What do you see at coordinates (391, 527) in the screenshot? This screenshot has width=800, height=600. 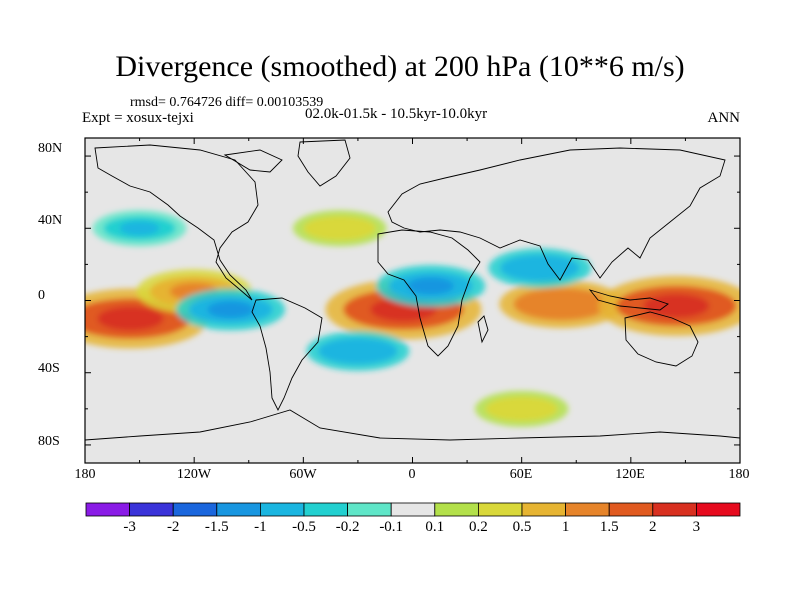 I see `colorbar-label: -0.1` at bounding box center [391, 527].